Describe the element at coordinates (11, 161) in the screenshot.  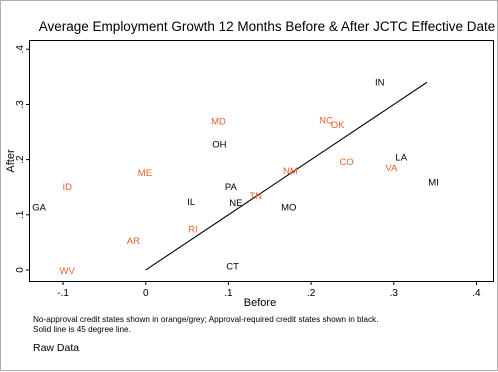
I see `y-axis-title: After` at that location.